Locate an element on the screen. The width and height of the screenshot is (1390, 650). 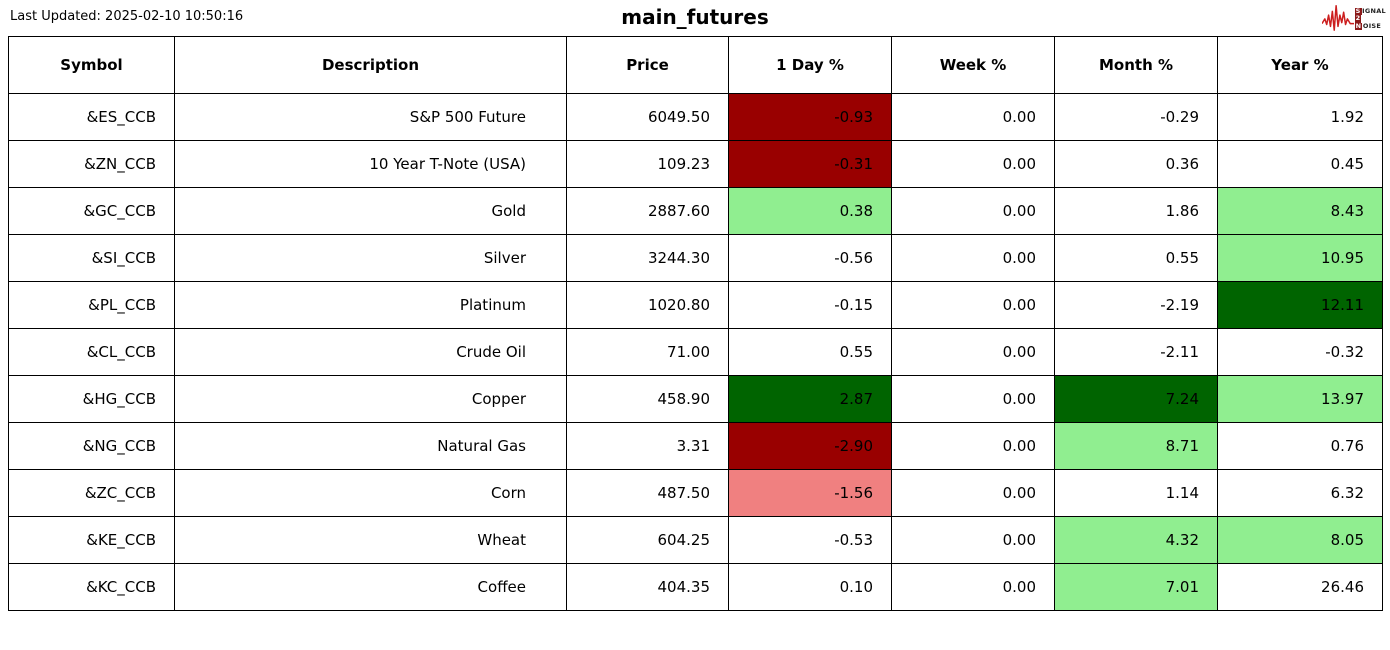
cell-day: 2.87 is located at coordinates (810, 399).